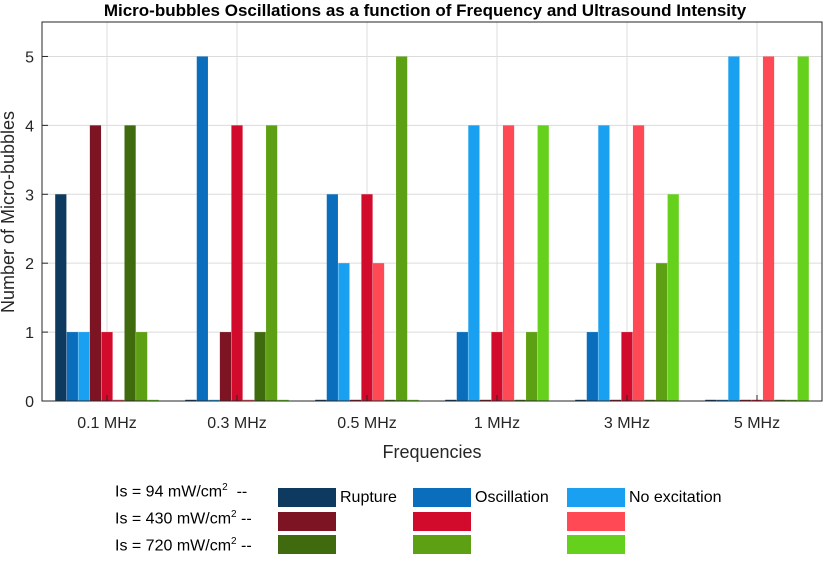 This screenshot has width=830, height=564. Describe the element at coordinates (367, 423) in the screenshot. I see `x-tick-label-2: 0.5 MHz` at that location.